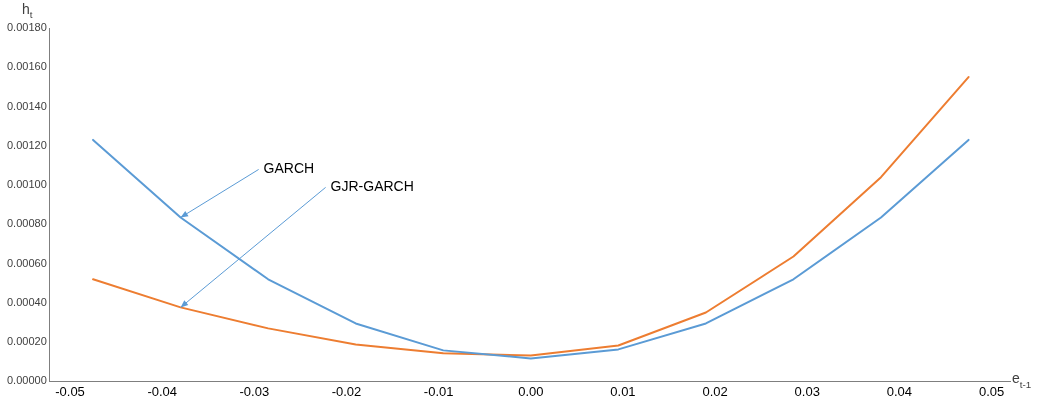 This screenshot has height=407, width=1050. What do you see at coordinates (27, 341) in the screenshot?
I see `y-tick-label: 0.00020` at bounding box center [27, 341].